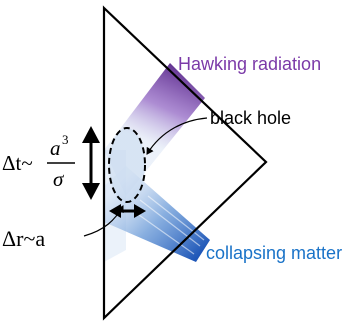 The image size is (360, 324). I want to click on delta-t-numerator-exponent: 3, so click(65, 139).